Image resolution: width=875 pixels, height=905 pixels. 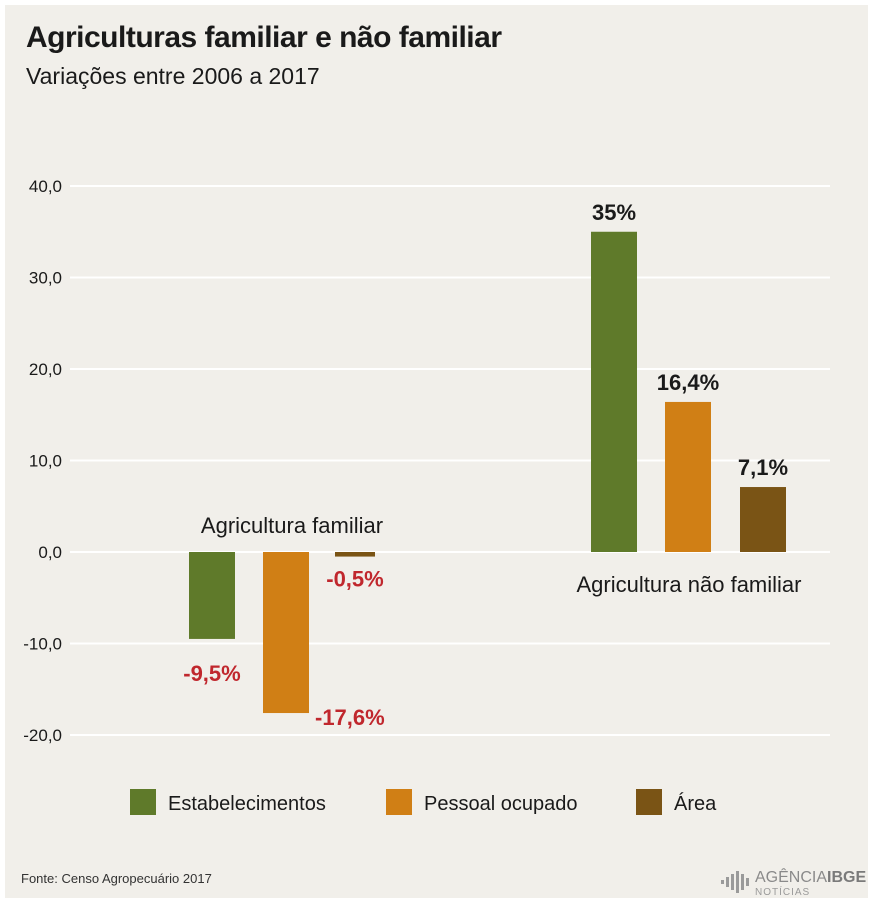 What do you see at coordinates (783, 892) in the screenshot?
I see `logo-subtitle: NOTÍCIAS` at bounding box center [783, 892].